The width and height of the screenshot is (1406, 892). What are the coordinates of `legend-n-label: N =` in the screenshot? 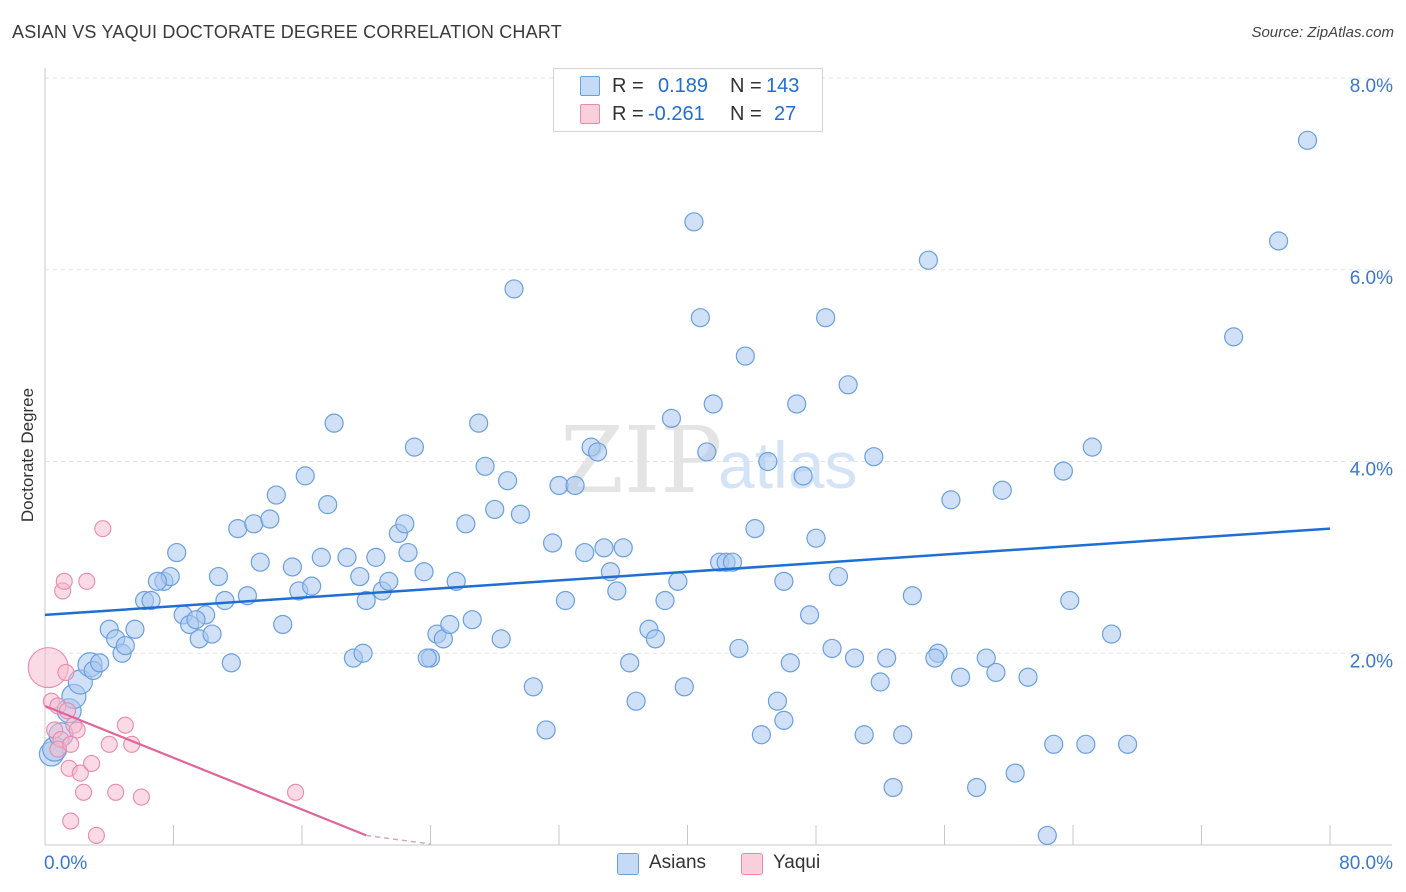 It's located at (746, 113).